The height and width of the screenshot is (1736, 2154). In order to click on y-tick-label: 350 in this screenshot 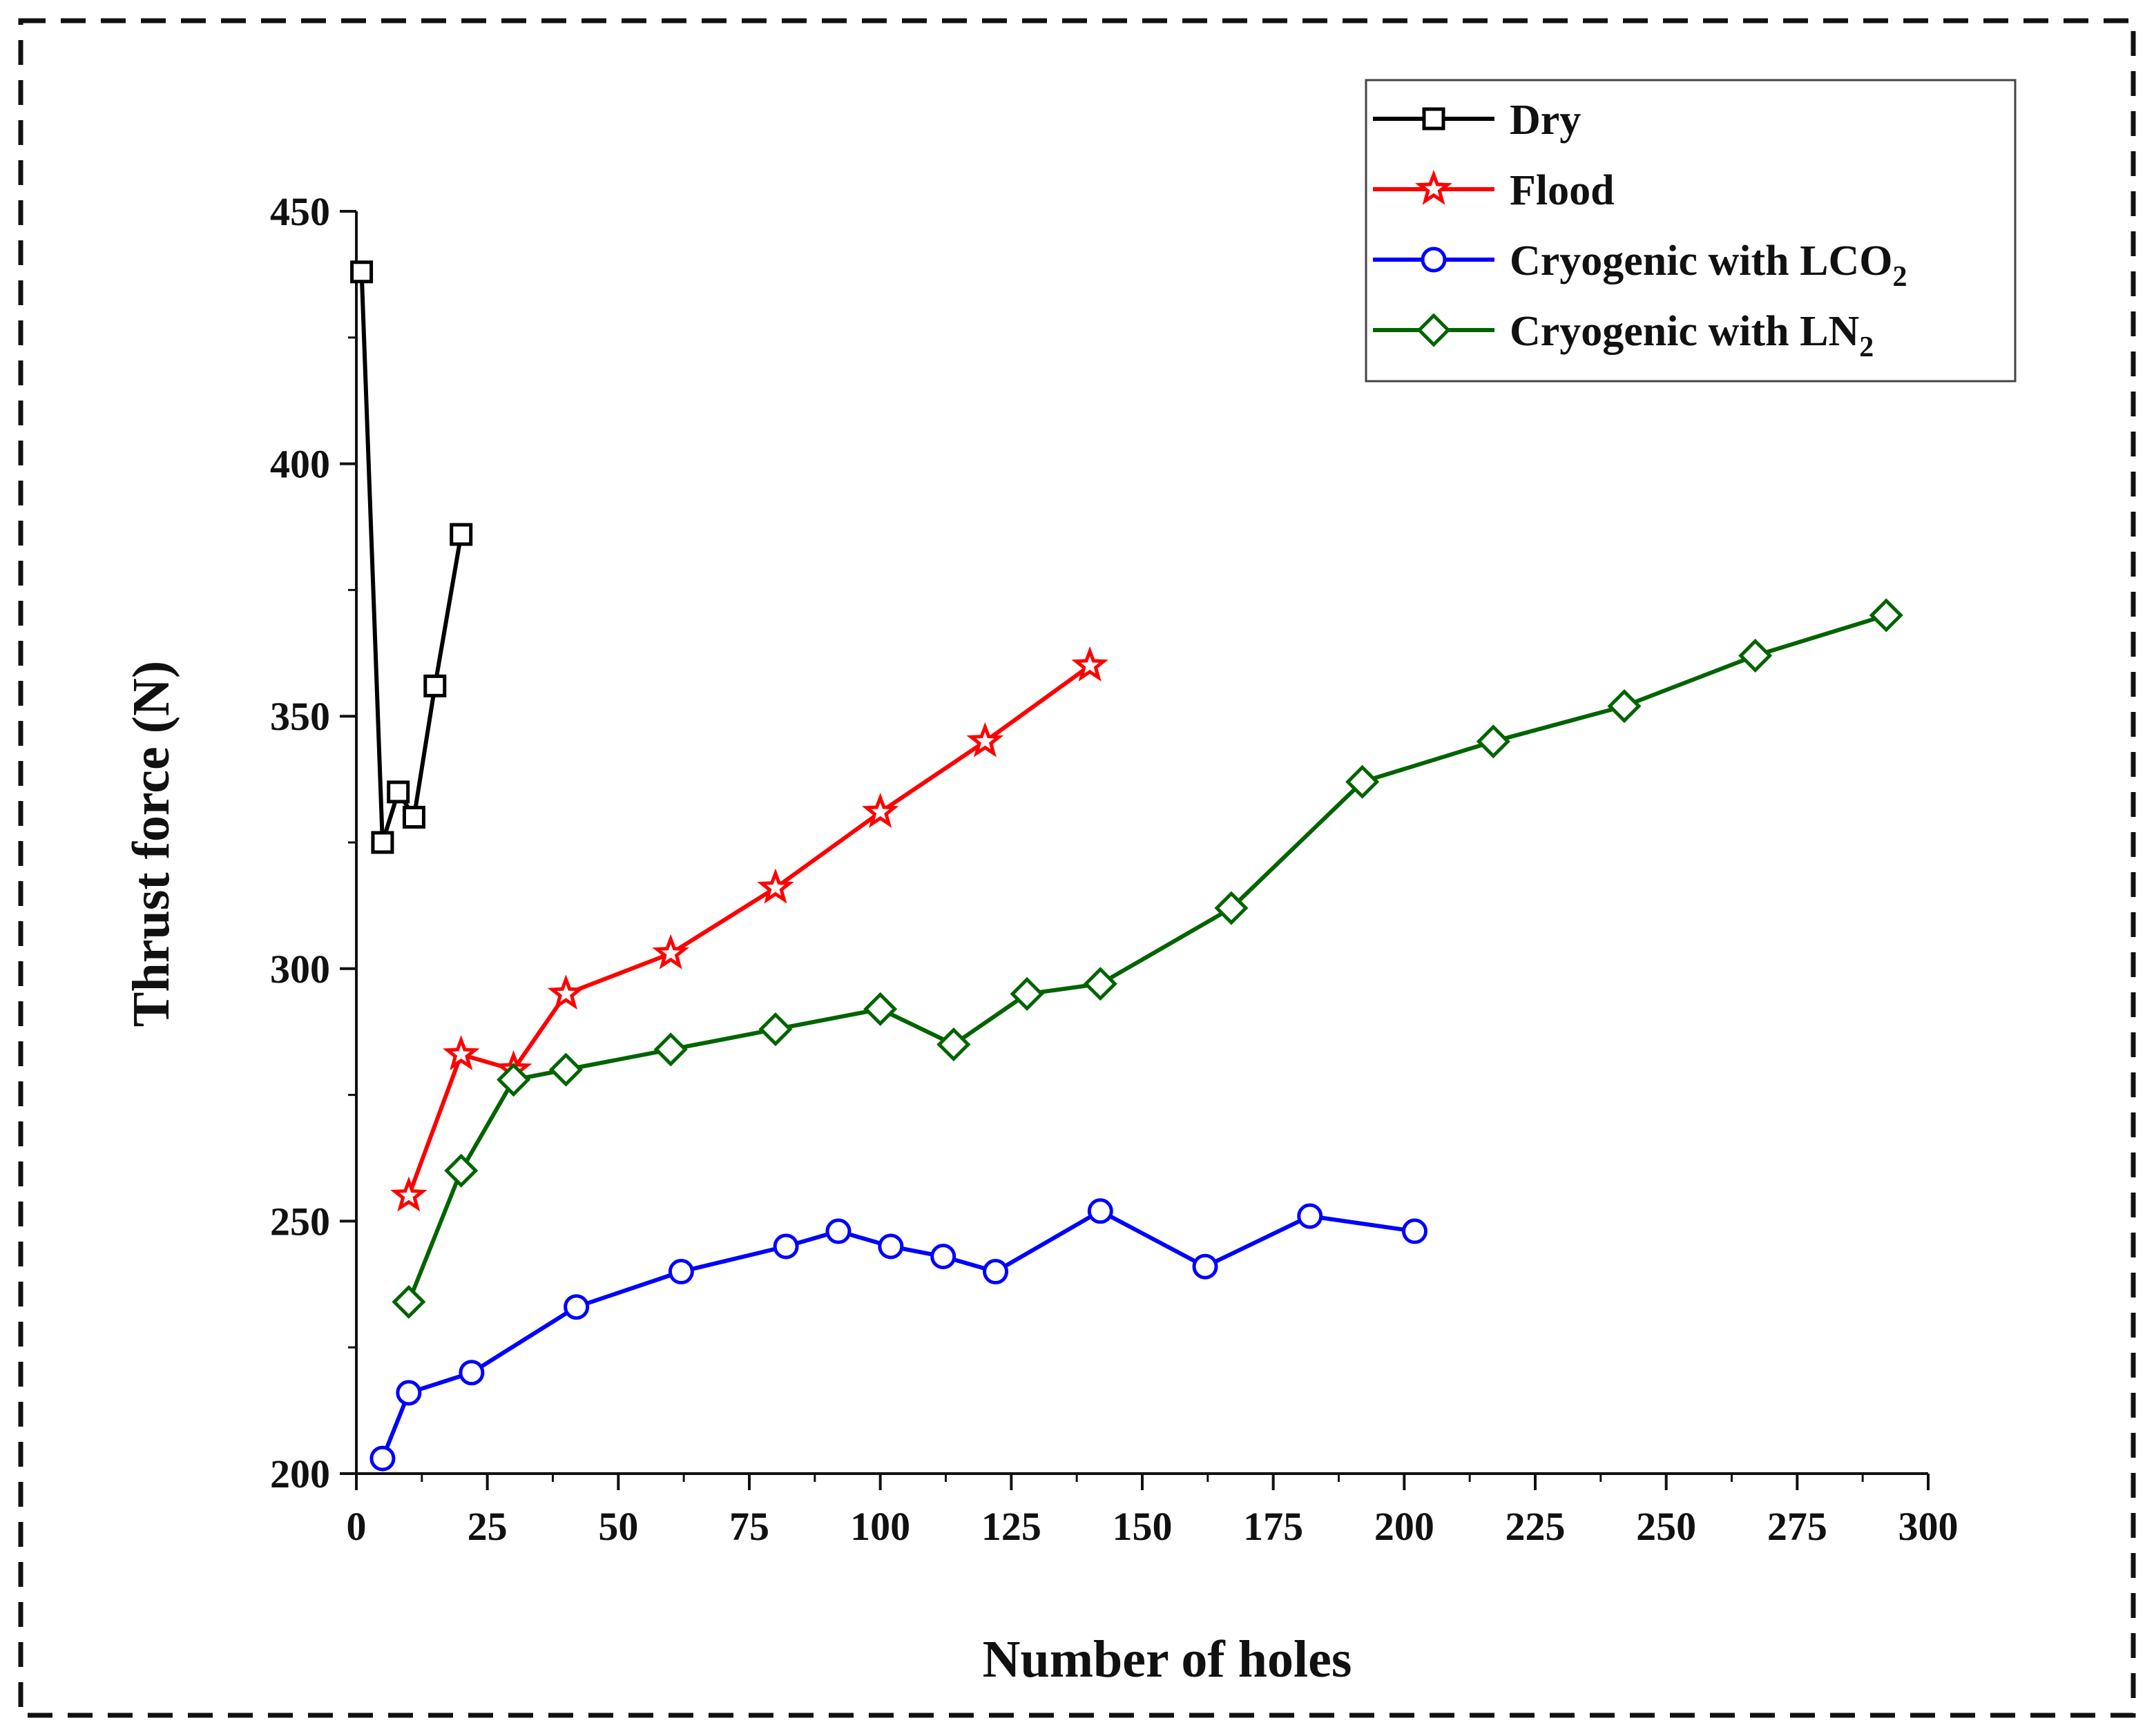, I will do `click(300, 716)`.